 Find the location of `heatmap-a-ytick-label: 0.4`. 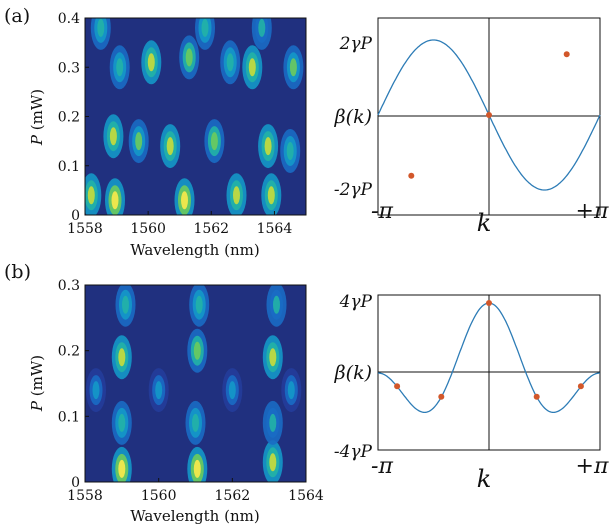

heatmap-a-ytick-label: 0.4 is located at coordinates (69, 19).